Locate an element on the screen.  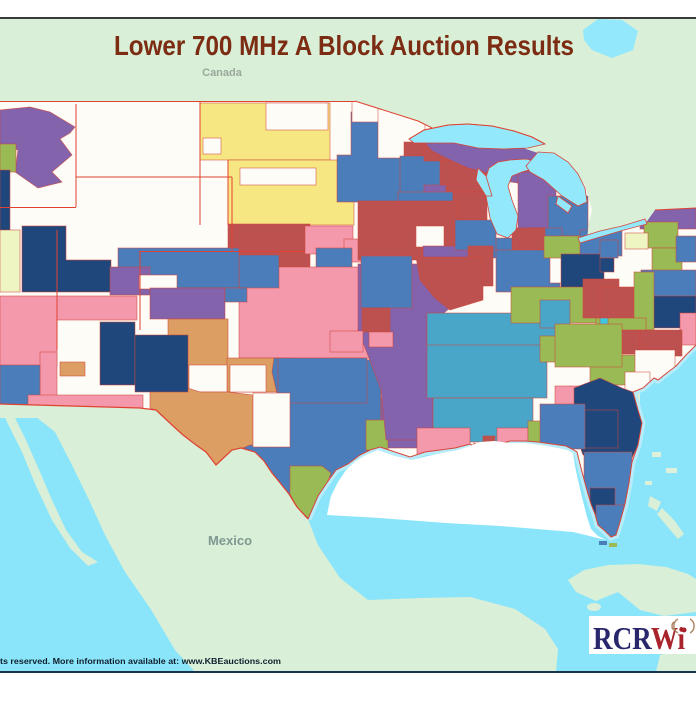
svg-text: Mexico is located at coordinates (230, 540).